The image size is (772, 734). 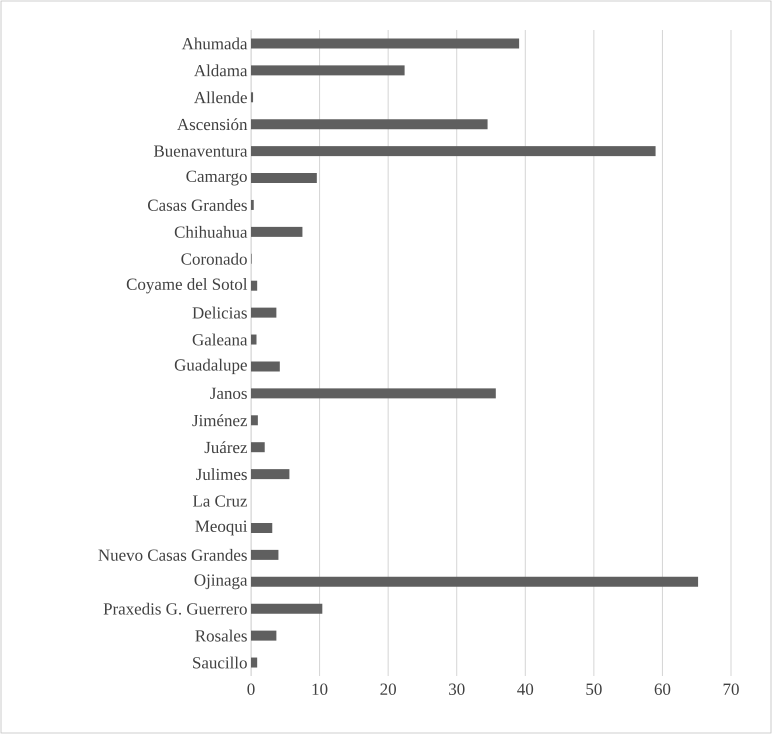 I want to click on y-tick-label: Ascensión, so click(x=212, y=124).